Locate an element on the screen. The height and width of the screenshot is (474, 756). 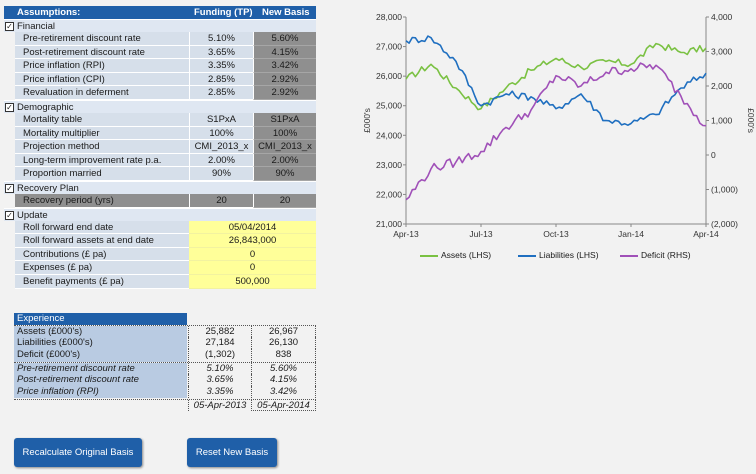
experience-value-2014: 26,130 is located at coordinates (283, 343).